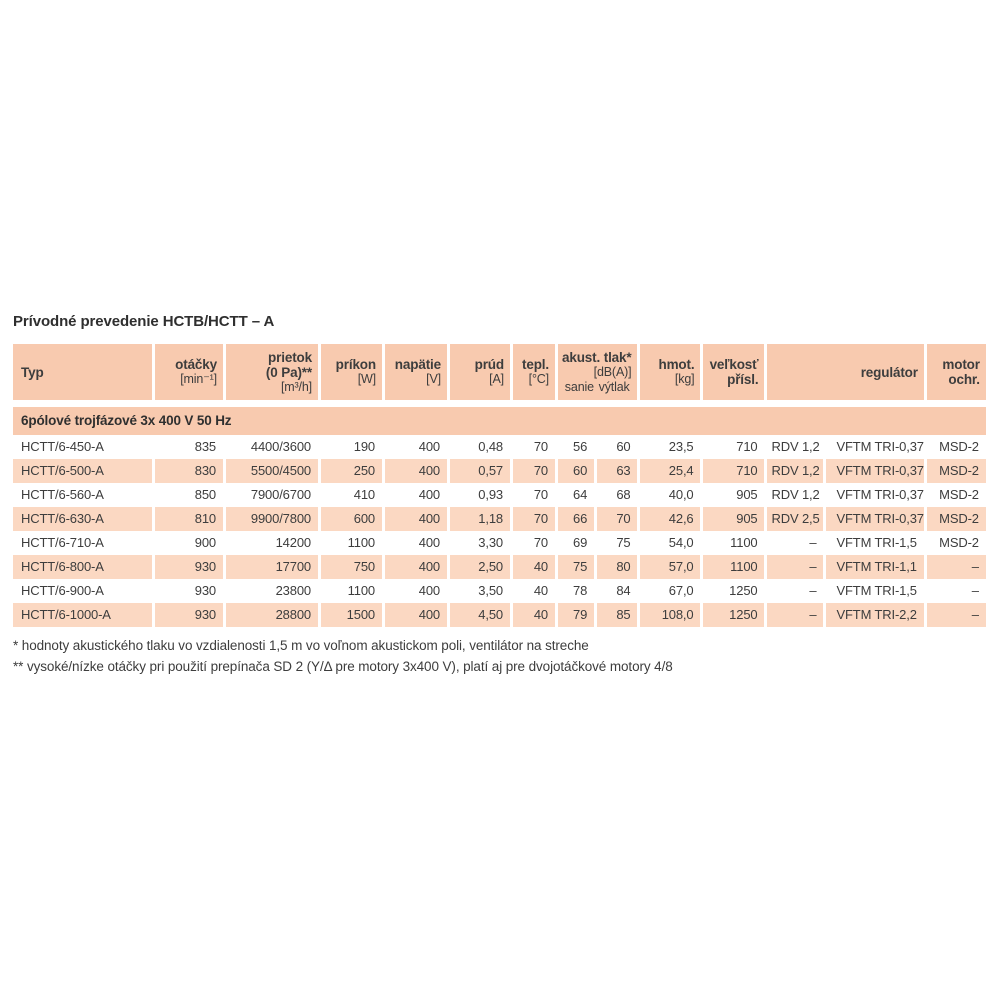 Image resolution: width=1000 pixels, height=1000 pixels. What do you see at coordinates (889, 372) in the screenshot?
I see `col-label: regulátor` at bounding box center [889, 372].